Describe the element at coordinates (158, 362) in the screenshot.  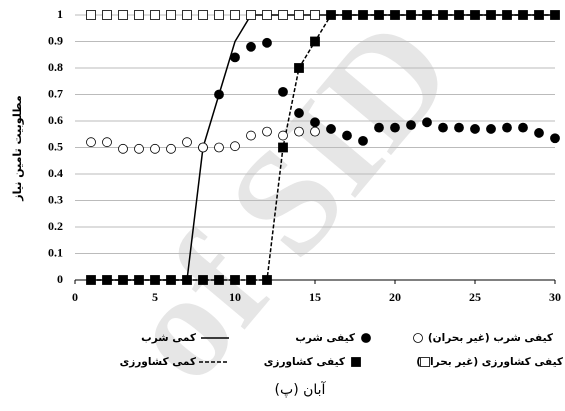
I see `legend-label: کمی کشاورزی` at that location.